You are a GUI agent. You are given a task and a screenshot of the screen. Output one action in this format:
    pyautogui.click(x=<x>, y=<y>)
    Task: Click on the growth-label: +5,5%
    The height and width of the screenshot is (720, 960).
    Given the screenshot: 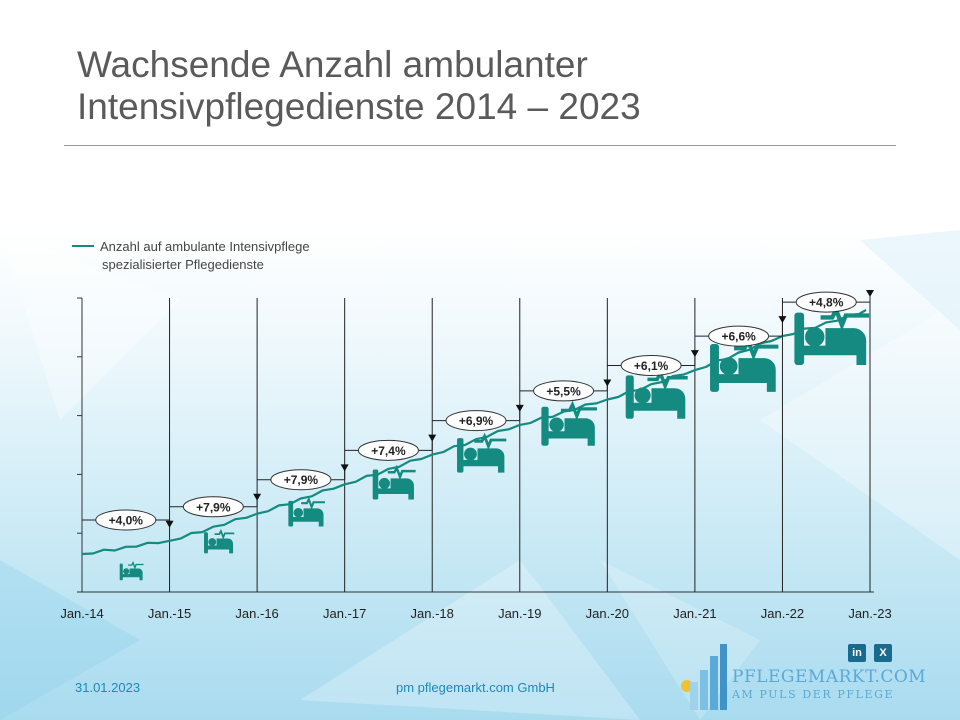 What is the action you would take?
    pyautogui.click(x=563, y=391)
    